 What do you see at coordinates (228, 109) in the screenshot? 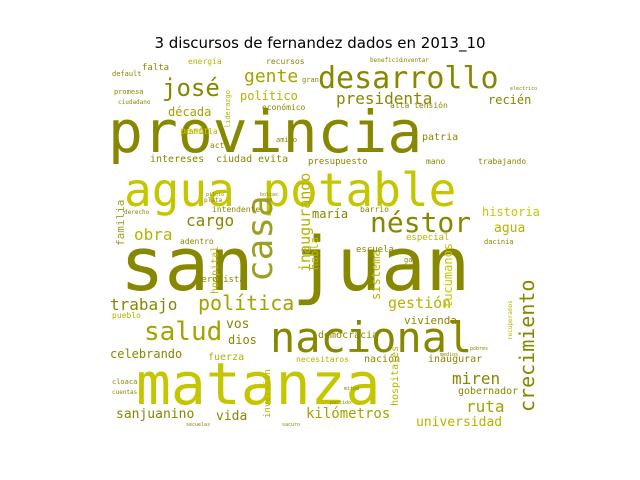
I see `word-79: liderazgo` at bounding box center [228, 109].